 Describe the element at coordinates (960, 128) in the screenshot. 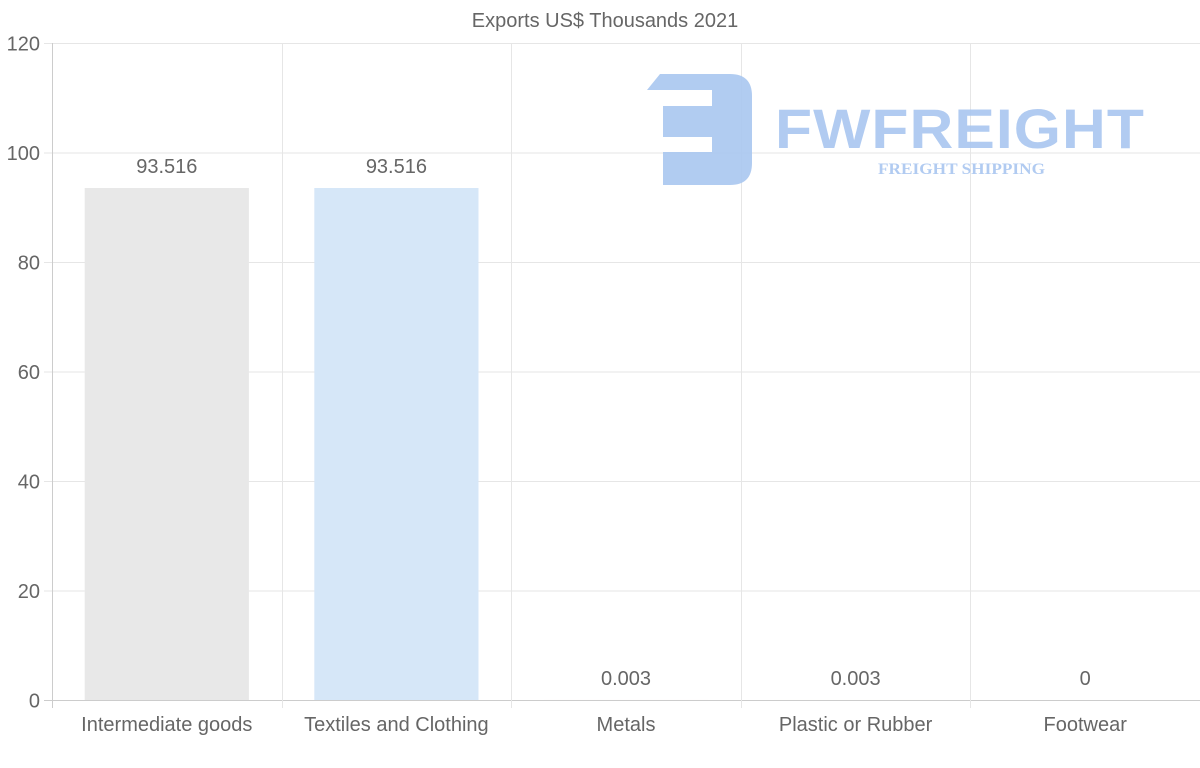

I see `watermark-brand: FWFREIGHT` at that location.